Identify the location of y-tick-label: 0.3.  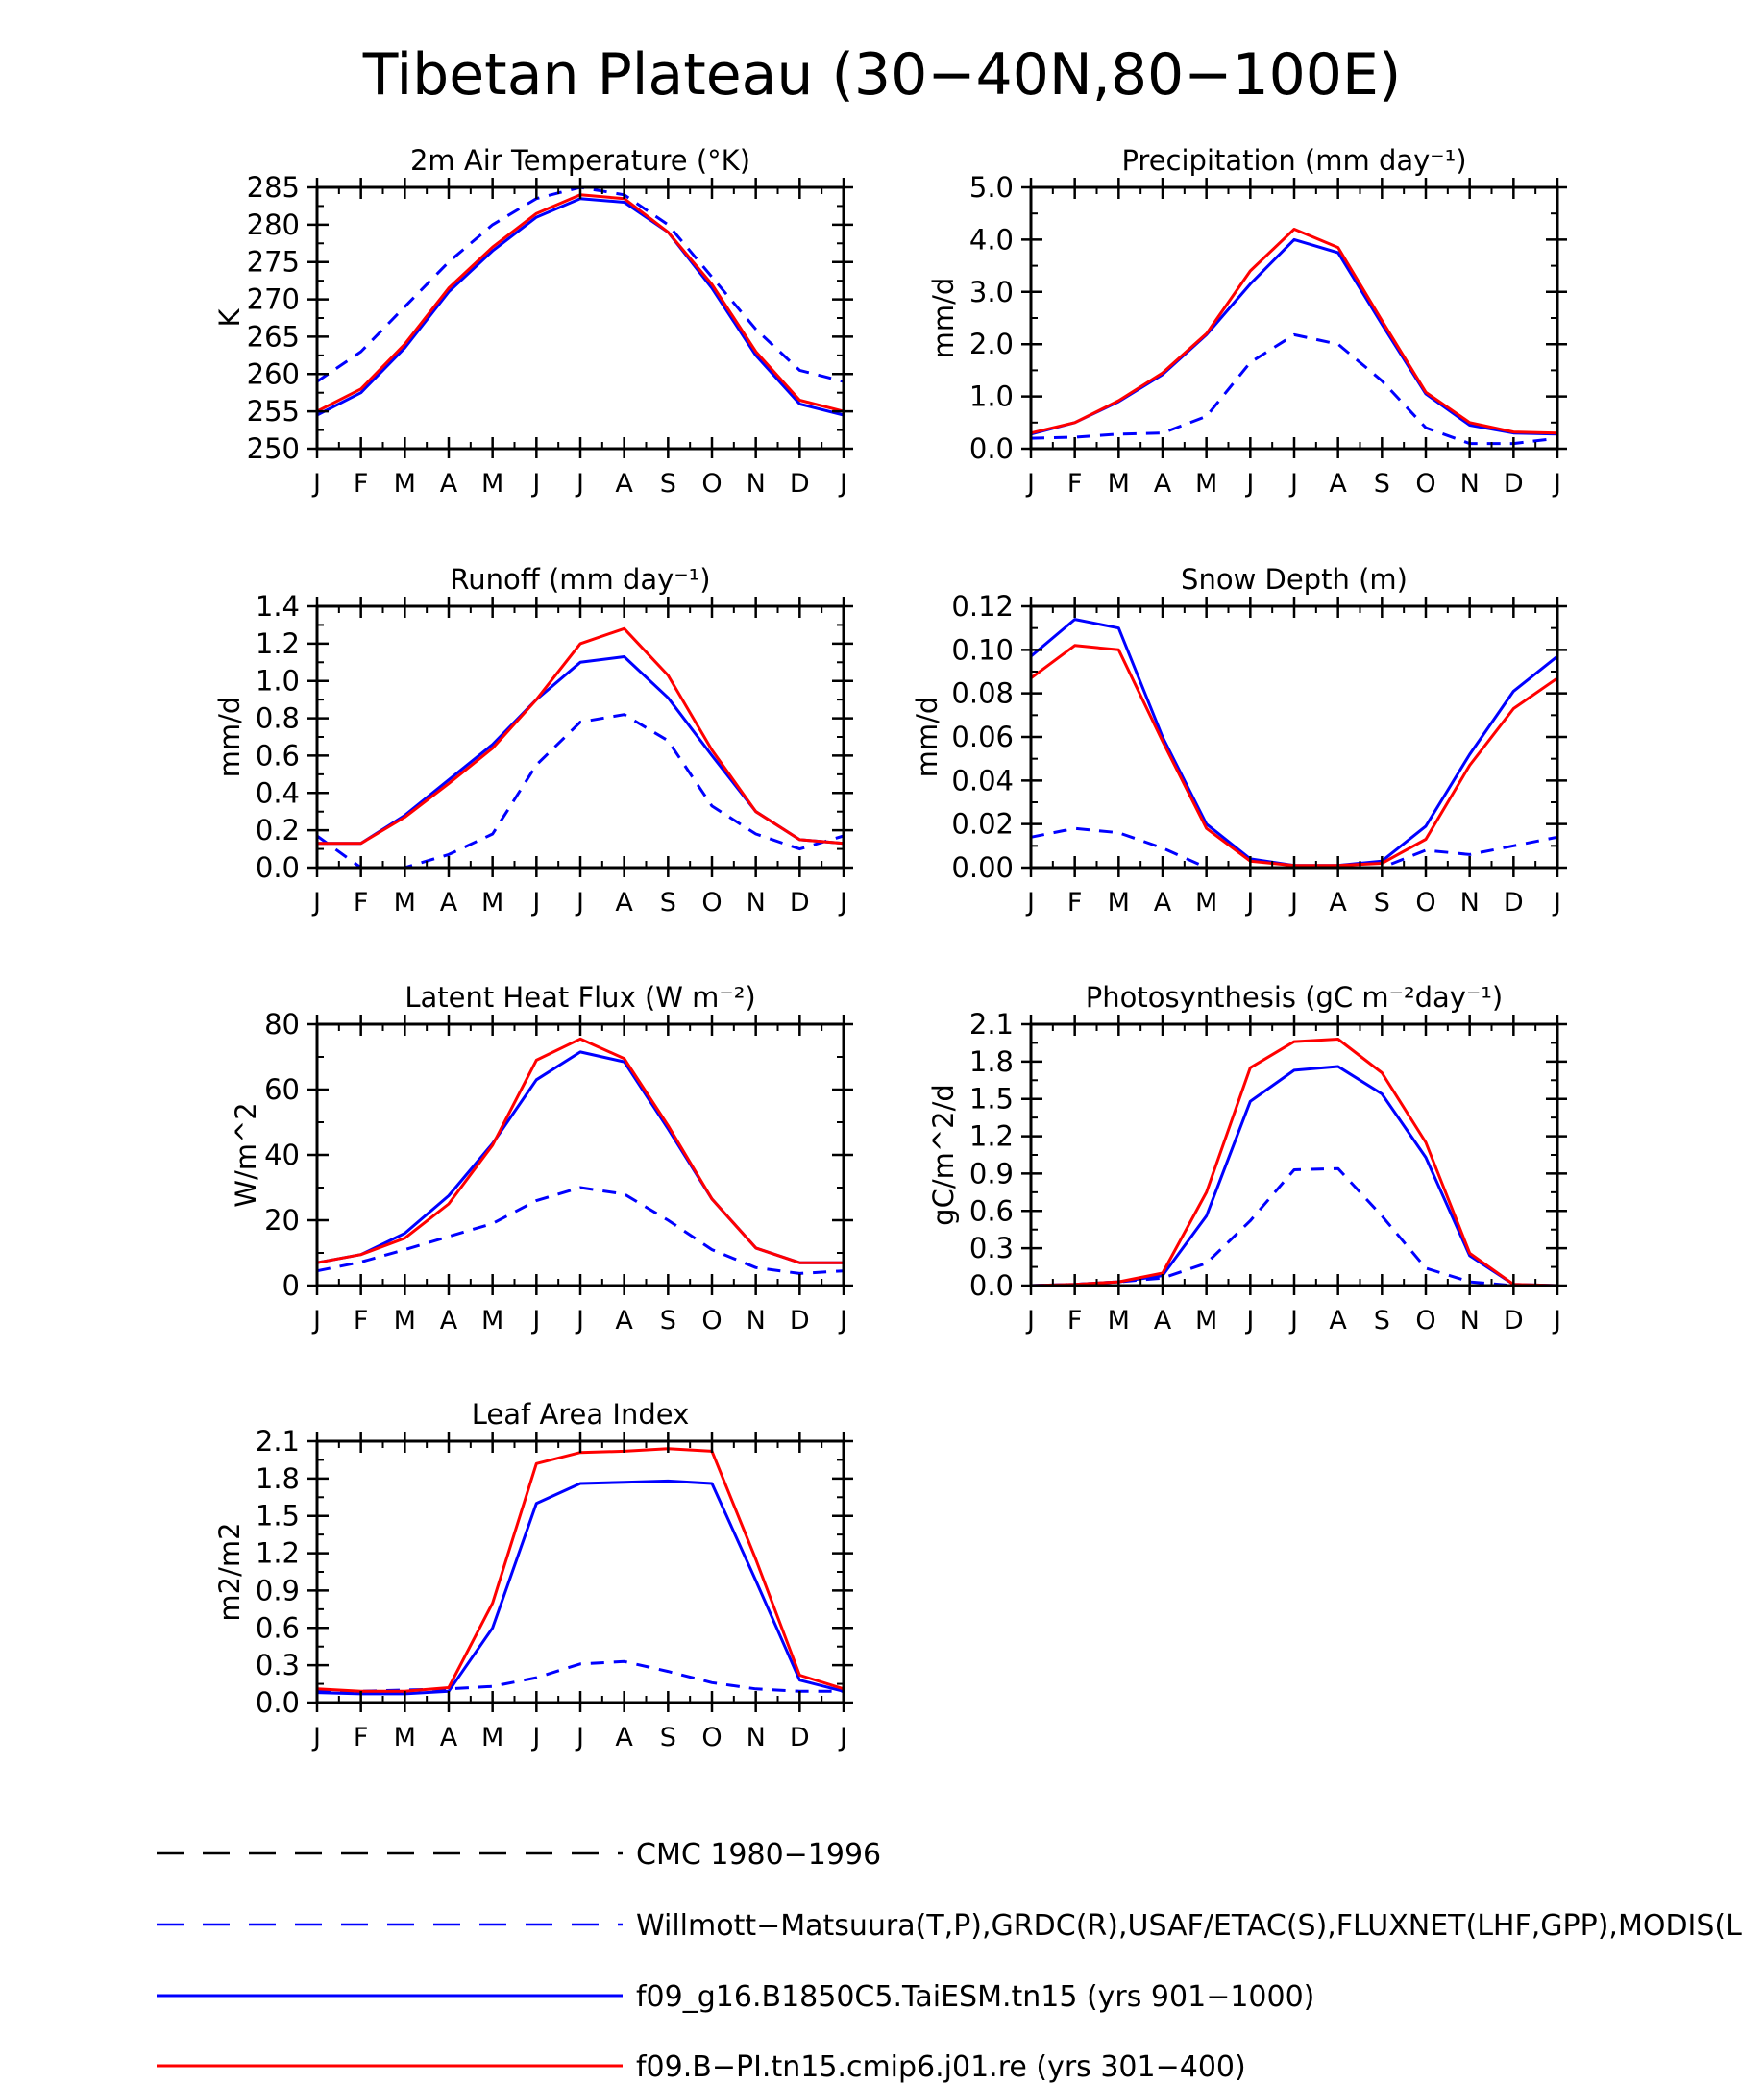
(278, 1665).